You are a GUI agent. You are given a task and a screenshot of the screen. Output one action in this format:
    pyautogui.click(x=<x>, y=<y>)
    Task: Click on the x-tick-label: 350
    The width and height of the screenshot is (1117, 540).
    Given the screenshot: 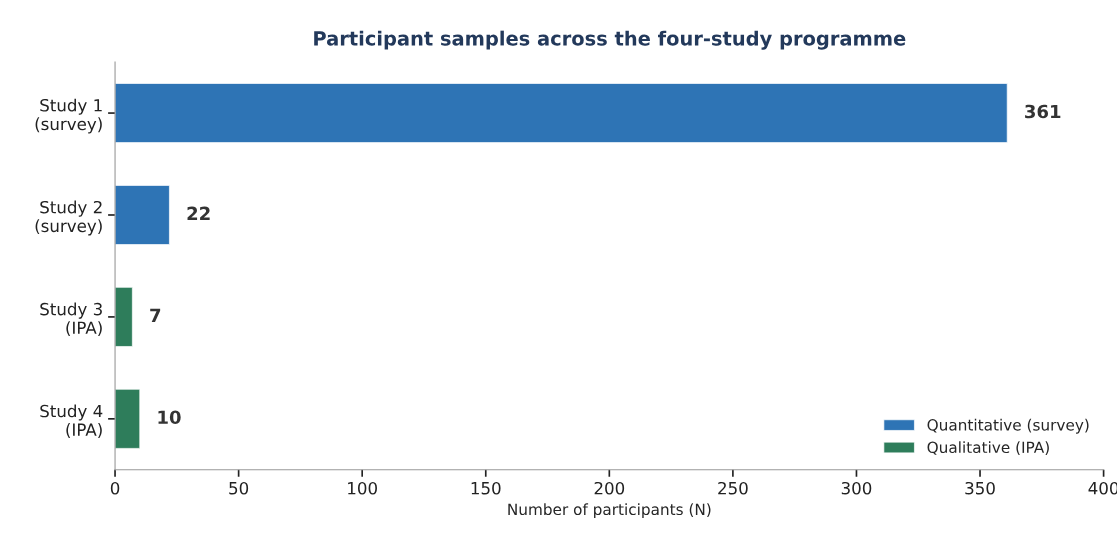 What is the action you would take?
    pyautogui.click(x=980, y=488)
    